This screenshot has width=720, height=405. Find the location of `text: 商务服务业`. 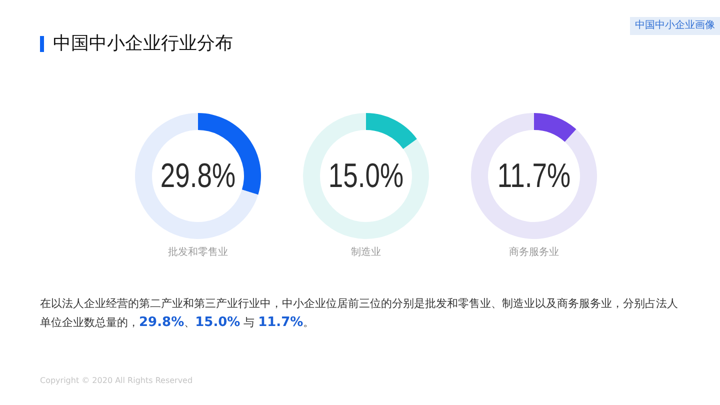

text: 商务服务业 is located at coordinates (534, 252).